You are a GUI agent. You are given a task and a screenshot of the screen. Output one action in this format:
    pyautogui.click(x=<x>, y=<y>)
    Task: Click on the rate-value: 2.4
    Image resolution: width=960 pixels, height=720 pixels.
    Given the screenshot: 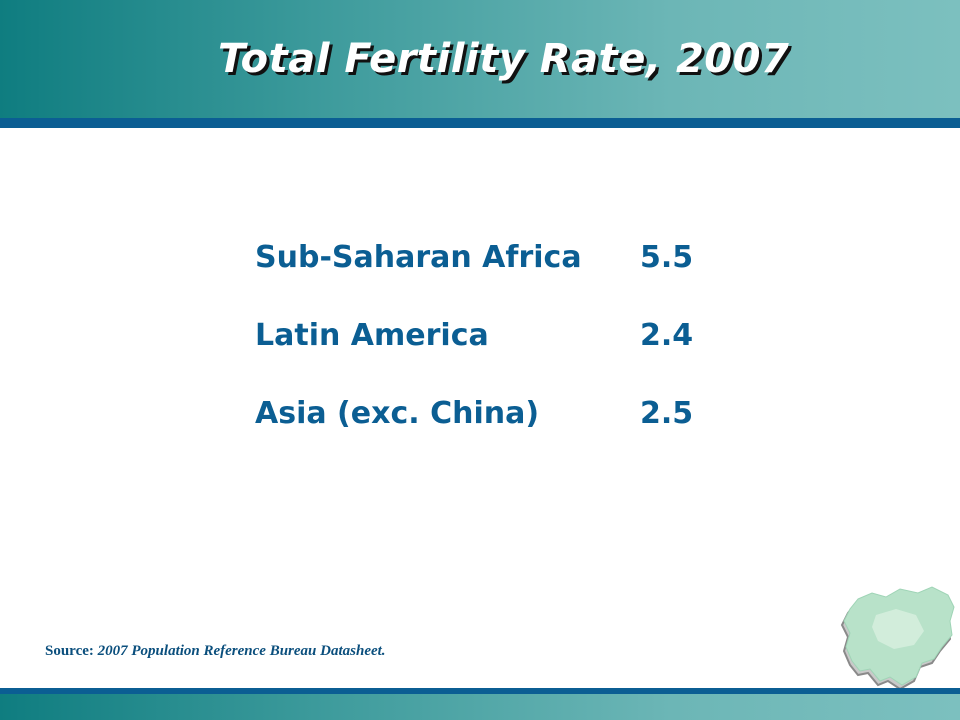 What is the action you would take?
    pyautogui.click(x=667, y=335)
    